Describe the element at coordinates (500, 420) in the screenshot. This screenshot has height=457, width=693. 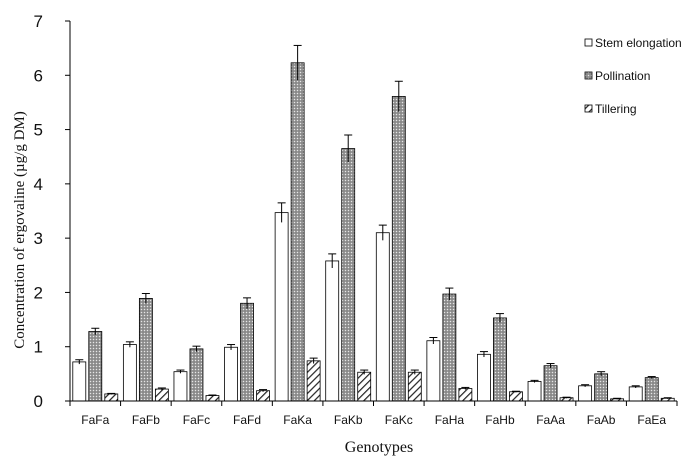
I see `x-tick-label: FaHb` at that location.